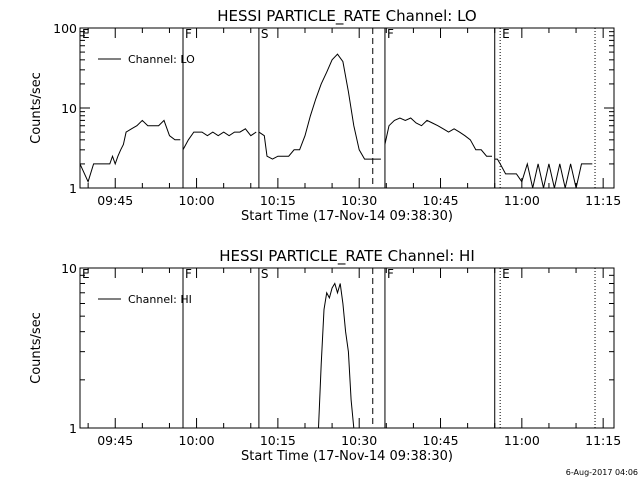  I want to click on panel-1-x-axis-label: Start Time (17-Nov-14 09:38:30), so click(347, 216).